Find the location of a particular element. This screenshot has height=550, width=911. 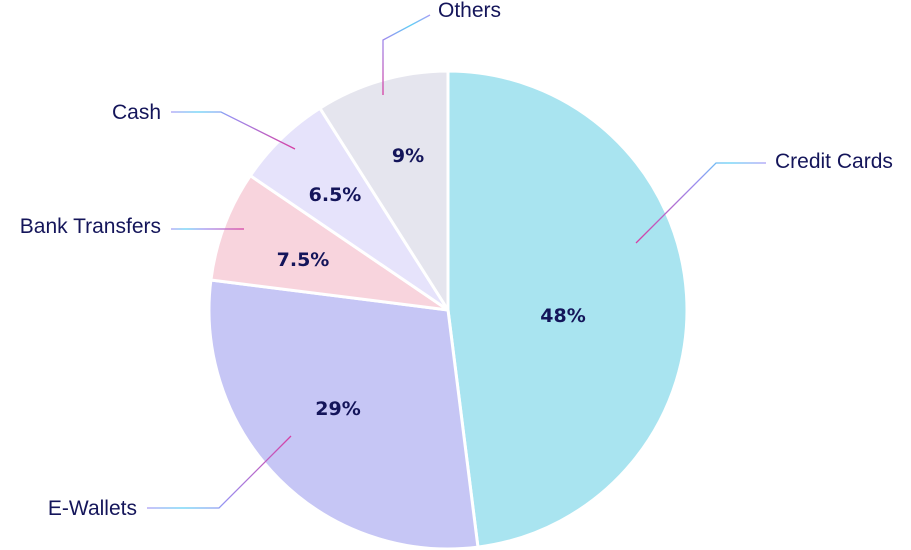

leader-line-e-wallets is located at coordinates (219, 472).